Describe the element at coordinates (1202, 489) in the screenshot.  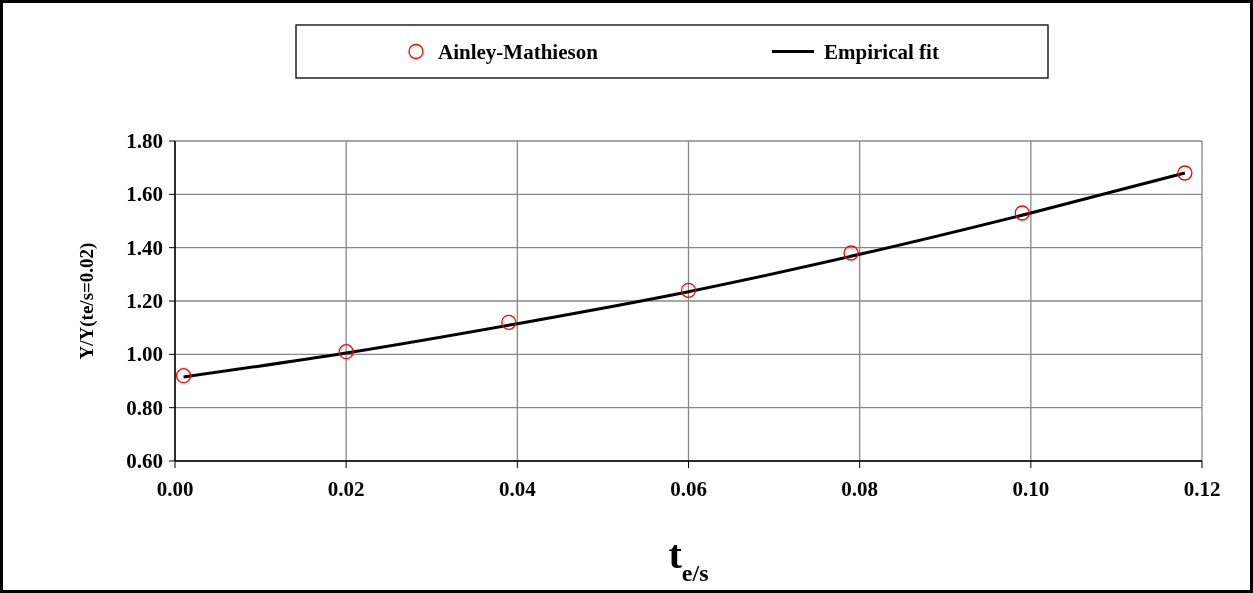
I see `x-tick-label: 0.12` at that location.